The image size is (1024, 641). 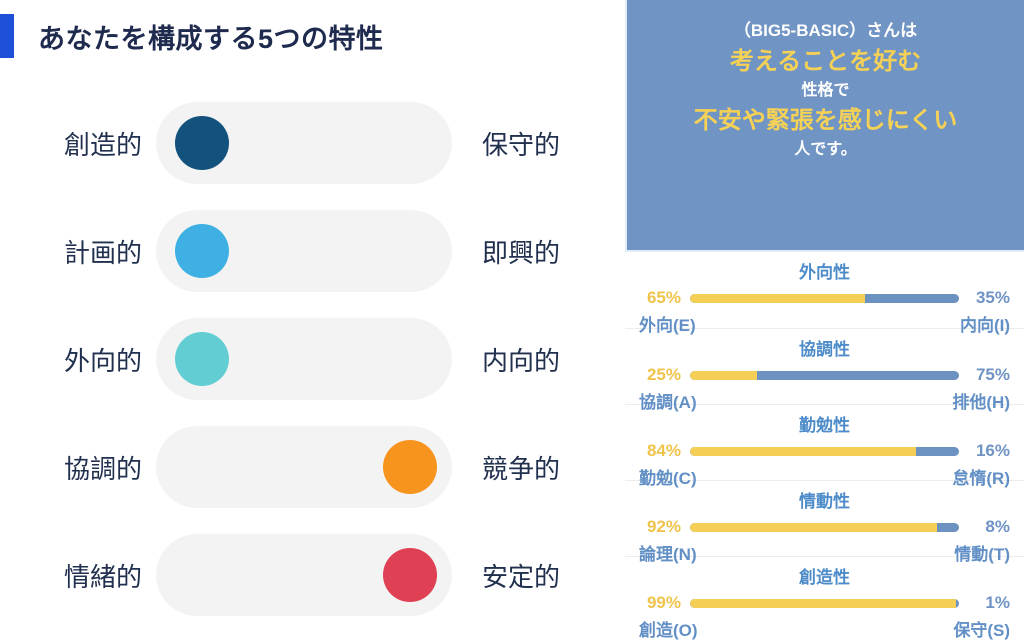 What do you see at coordinates (663, 450) in the screenshot?
I see `dimension-left-percent: 84%` at bounding box center [663, 450].